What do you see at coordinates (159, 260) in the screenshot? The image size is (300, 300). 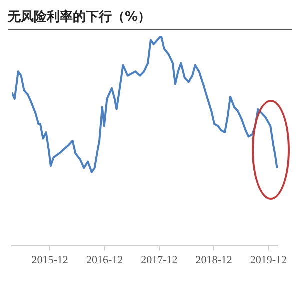 I see `x-tick-label: 2017-12` at bounding box center [159, 260].